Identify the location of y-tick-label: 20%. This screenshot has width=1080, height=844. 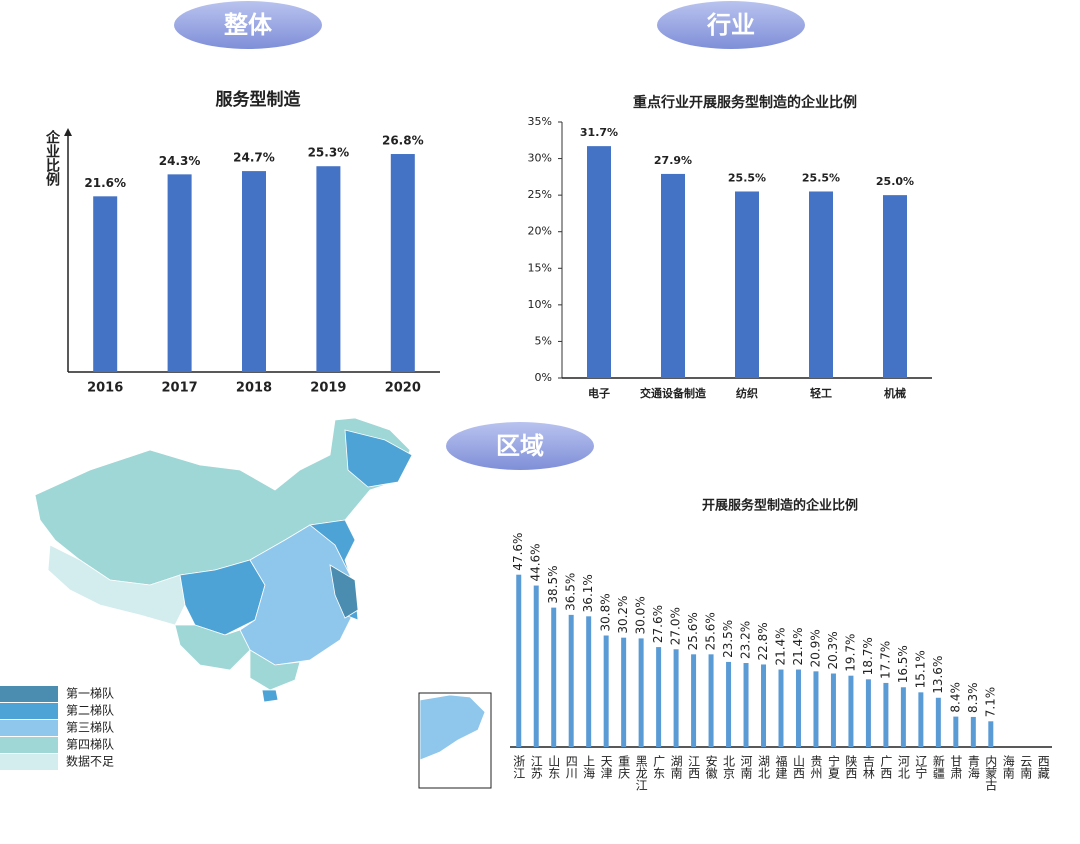
(540, 231).